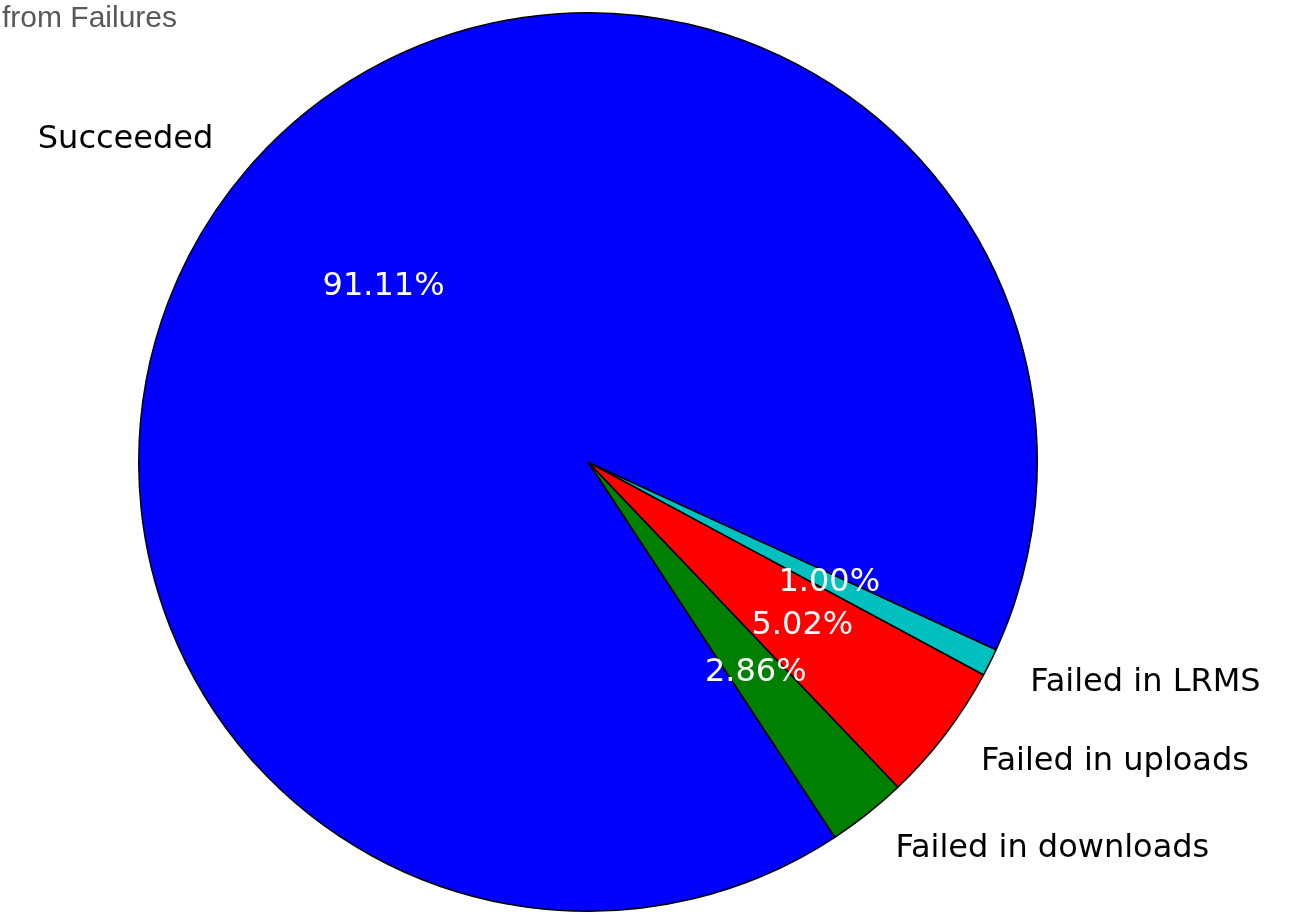 Image resolution: width=1303 pixels, height=913 pixels. What do you see at coordinates (1114, 759) in the screenshot?
I see `slice-label: Failed in uploads` at bounding box center [1114, 759].